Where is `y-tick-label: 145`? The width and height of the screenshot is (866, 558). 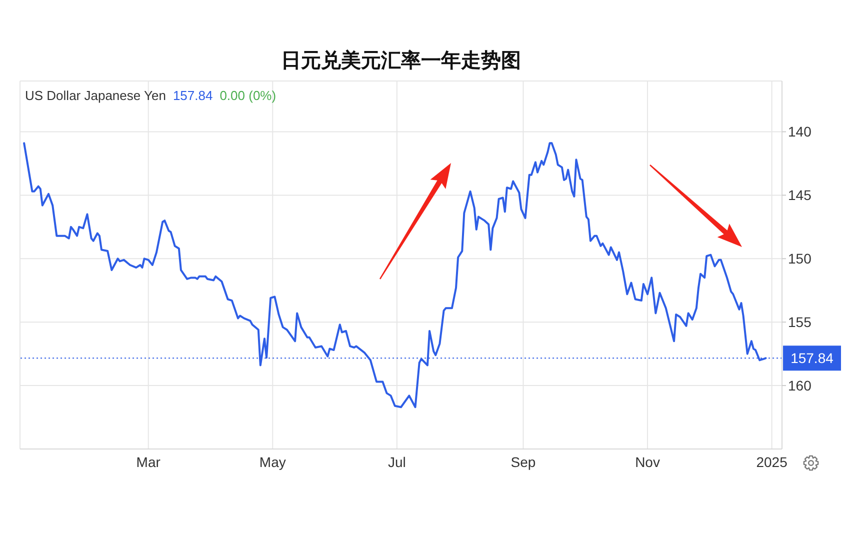
y-tick-label: 145 is located at coordinates (800, 195).